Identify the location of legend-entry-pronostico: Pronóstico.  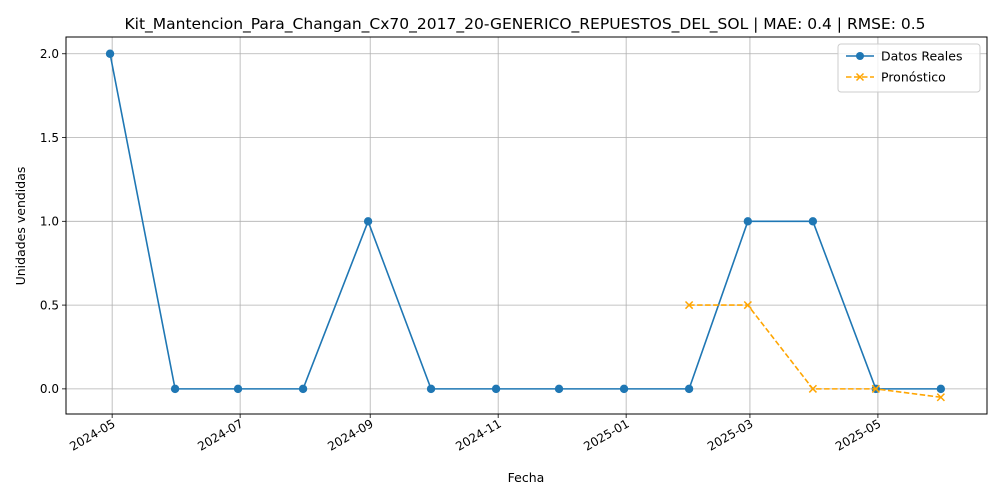
(896, 77).